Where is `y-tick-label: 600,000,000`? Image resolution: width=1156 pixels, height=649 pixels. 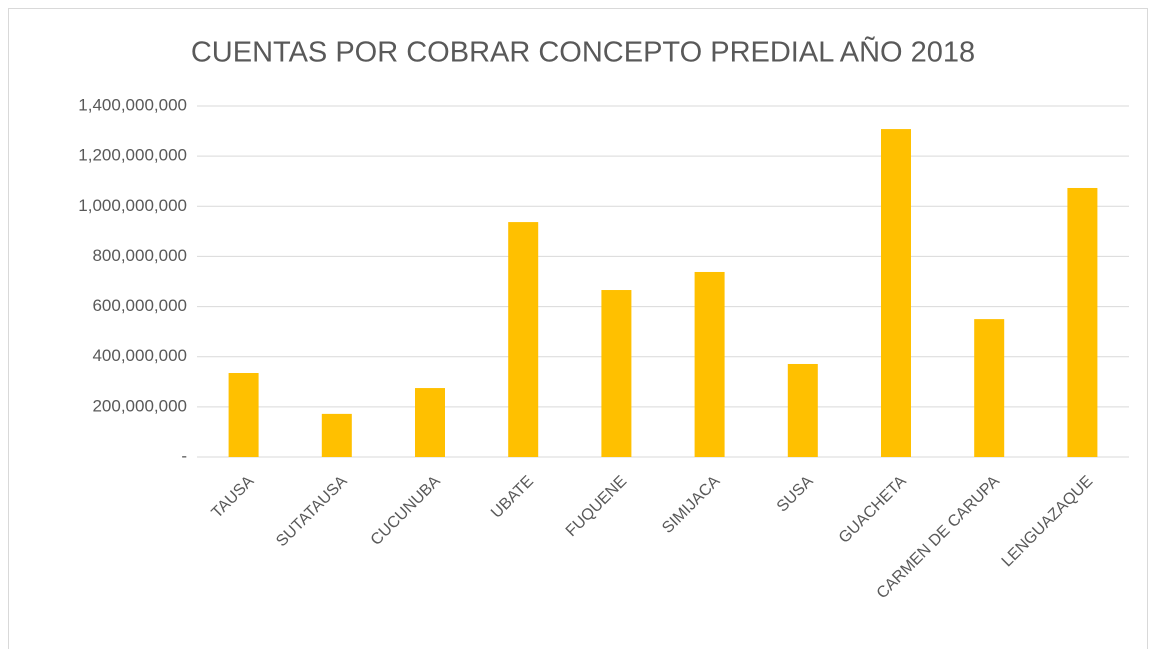
y-tick-label: 600,000,000 is located at coordinates (139, 305).